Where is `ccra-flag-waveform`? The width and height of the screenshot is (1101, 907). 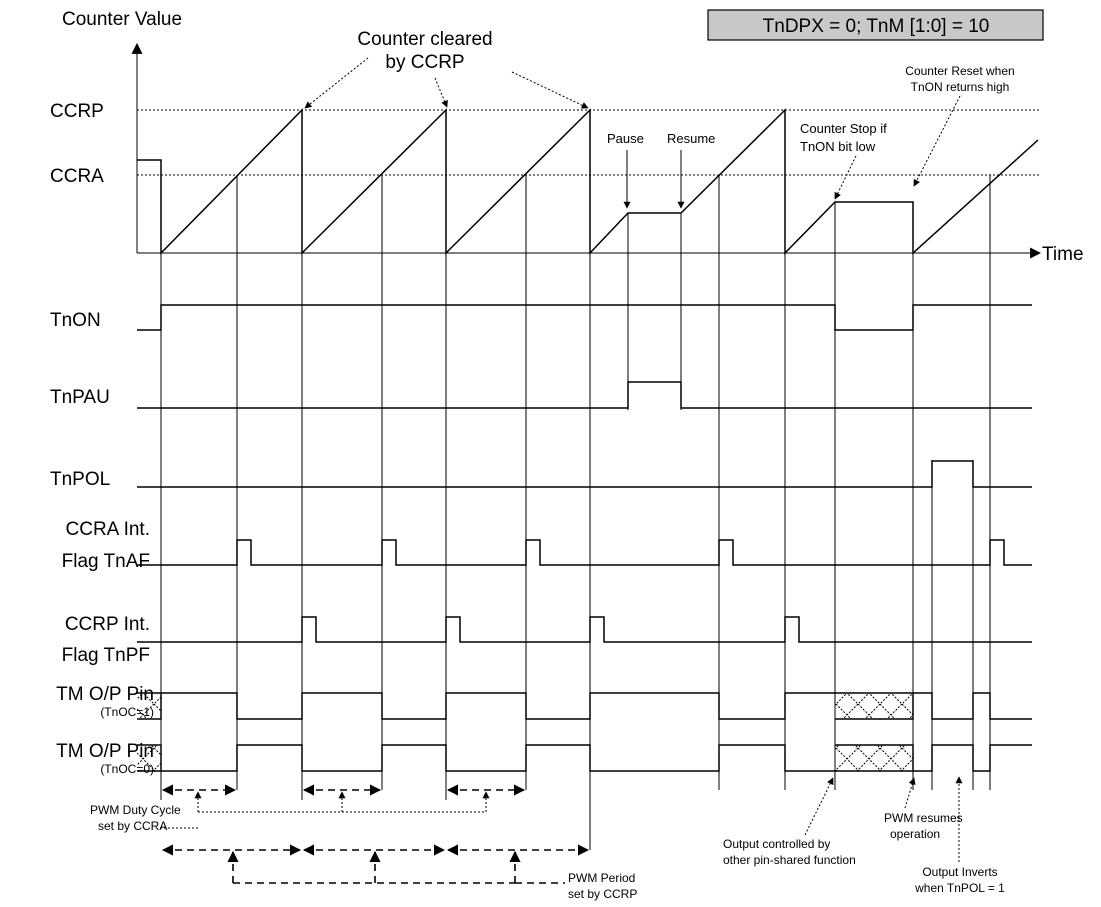
ccra-flag-waveform is located at coordinates (584, 552).